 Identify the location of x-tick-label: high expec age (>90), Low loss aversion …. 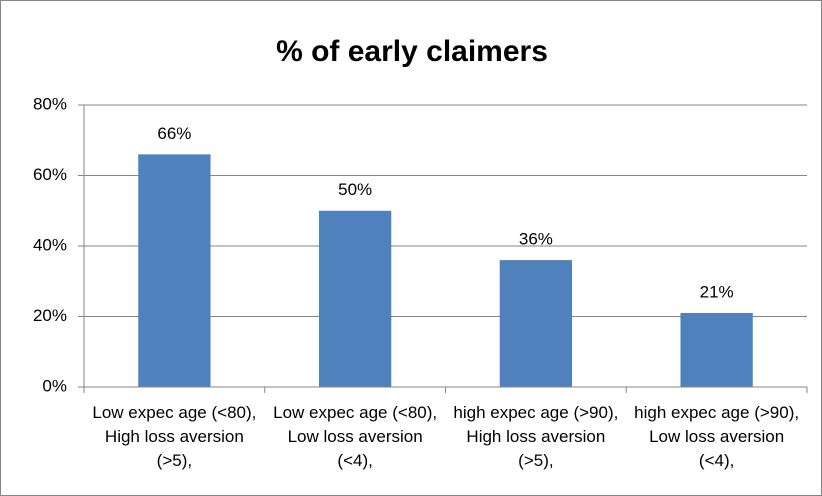
(717, 436).